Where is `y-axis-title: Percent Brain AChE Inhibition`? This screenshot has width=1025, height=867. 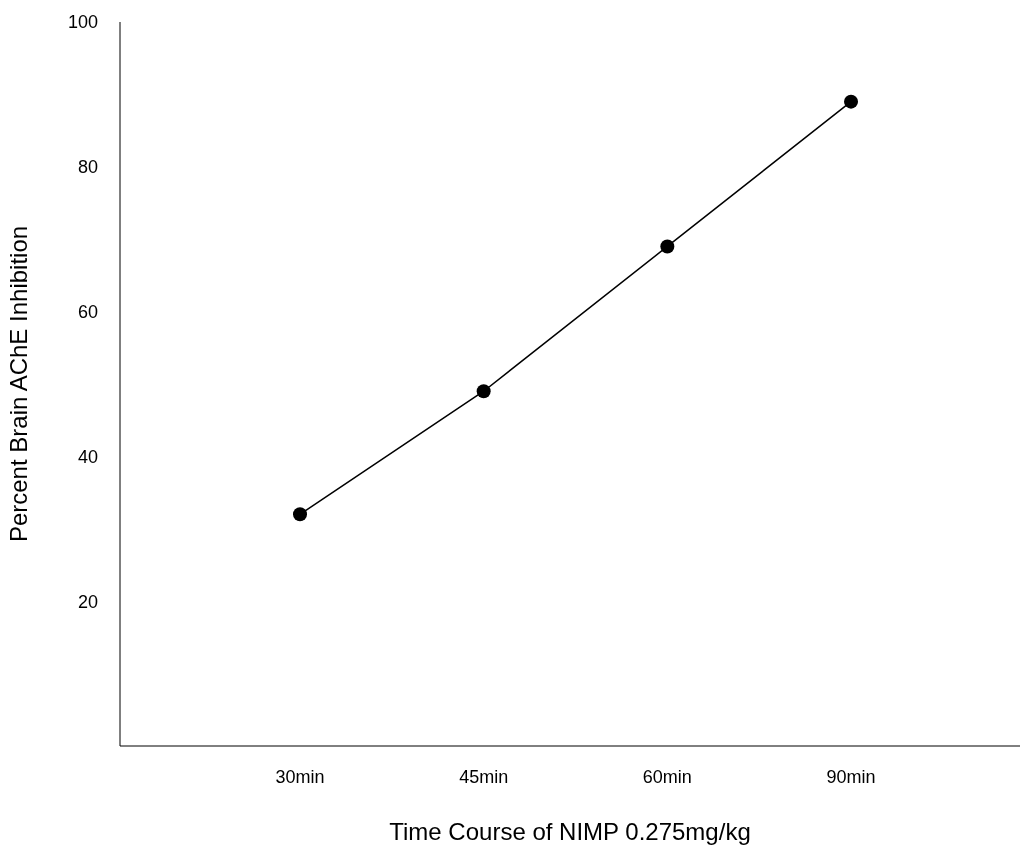 y-axis-title: Percent Brain AChE Inhibition is located at coordinates (18, 384).